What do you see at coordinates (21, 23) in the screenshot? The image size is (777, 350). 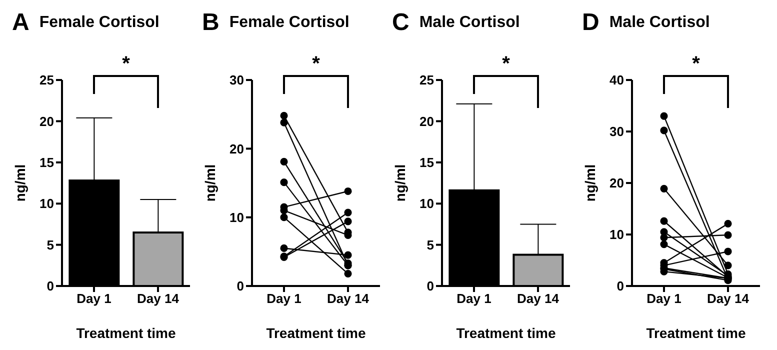 I see `text: A` at bounding box center [21, 23].